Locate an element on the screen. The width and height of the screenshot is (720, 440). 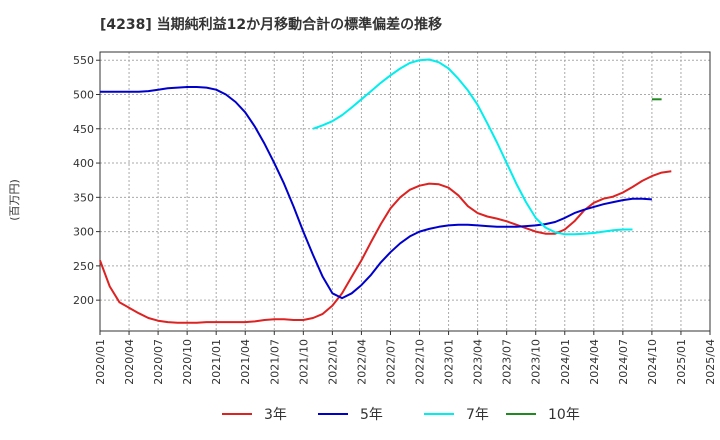
legend-label: 5年 is located at coordinates (371, 415).